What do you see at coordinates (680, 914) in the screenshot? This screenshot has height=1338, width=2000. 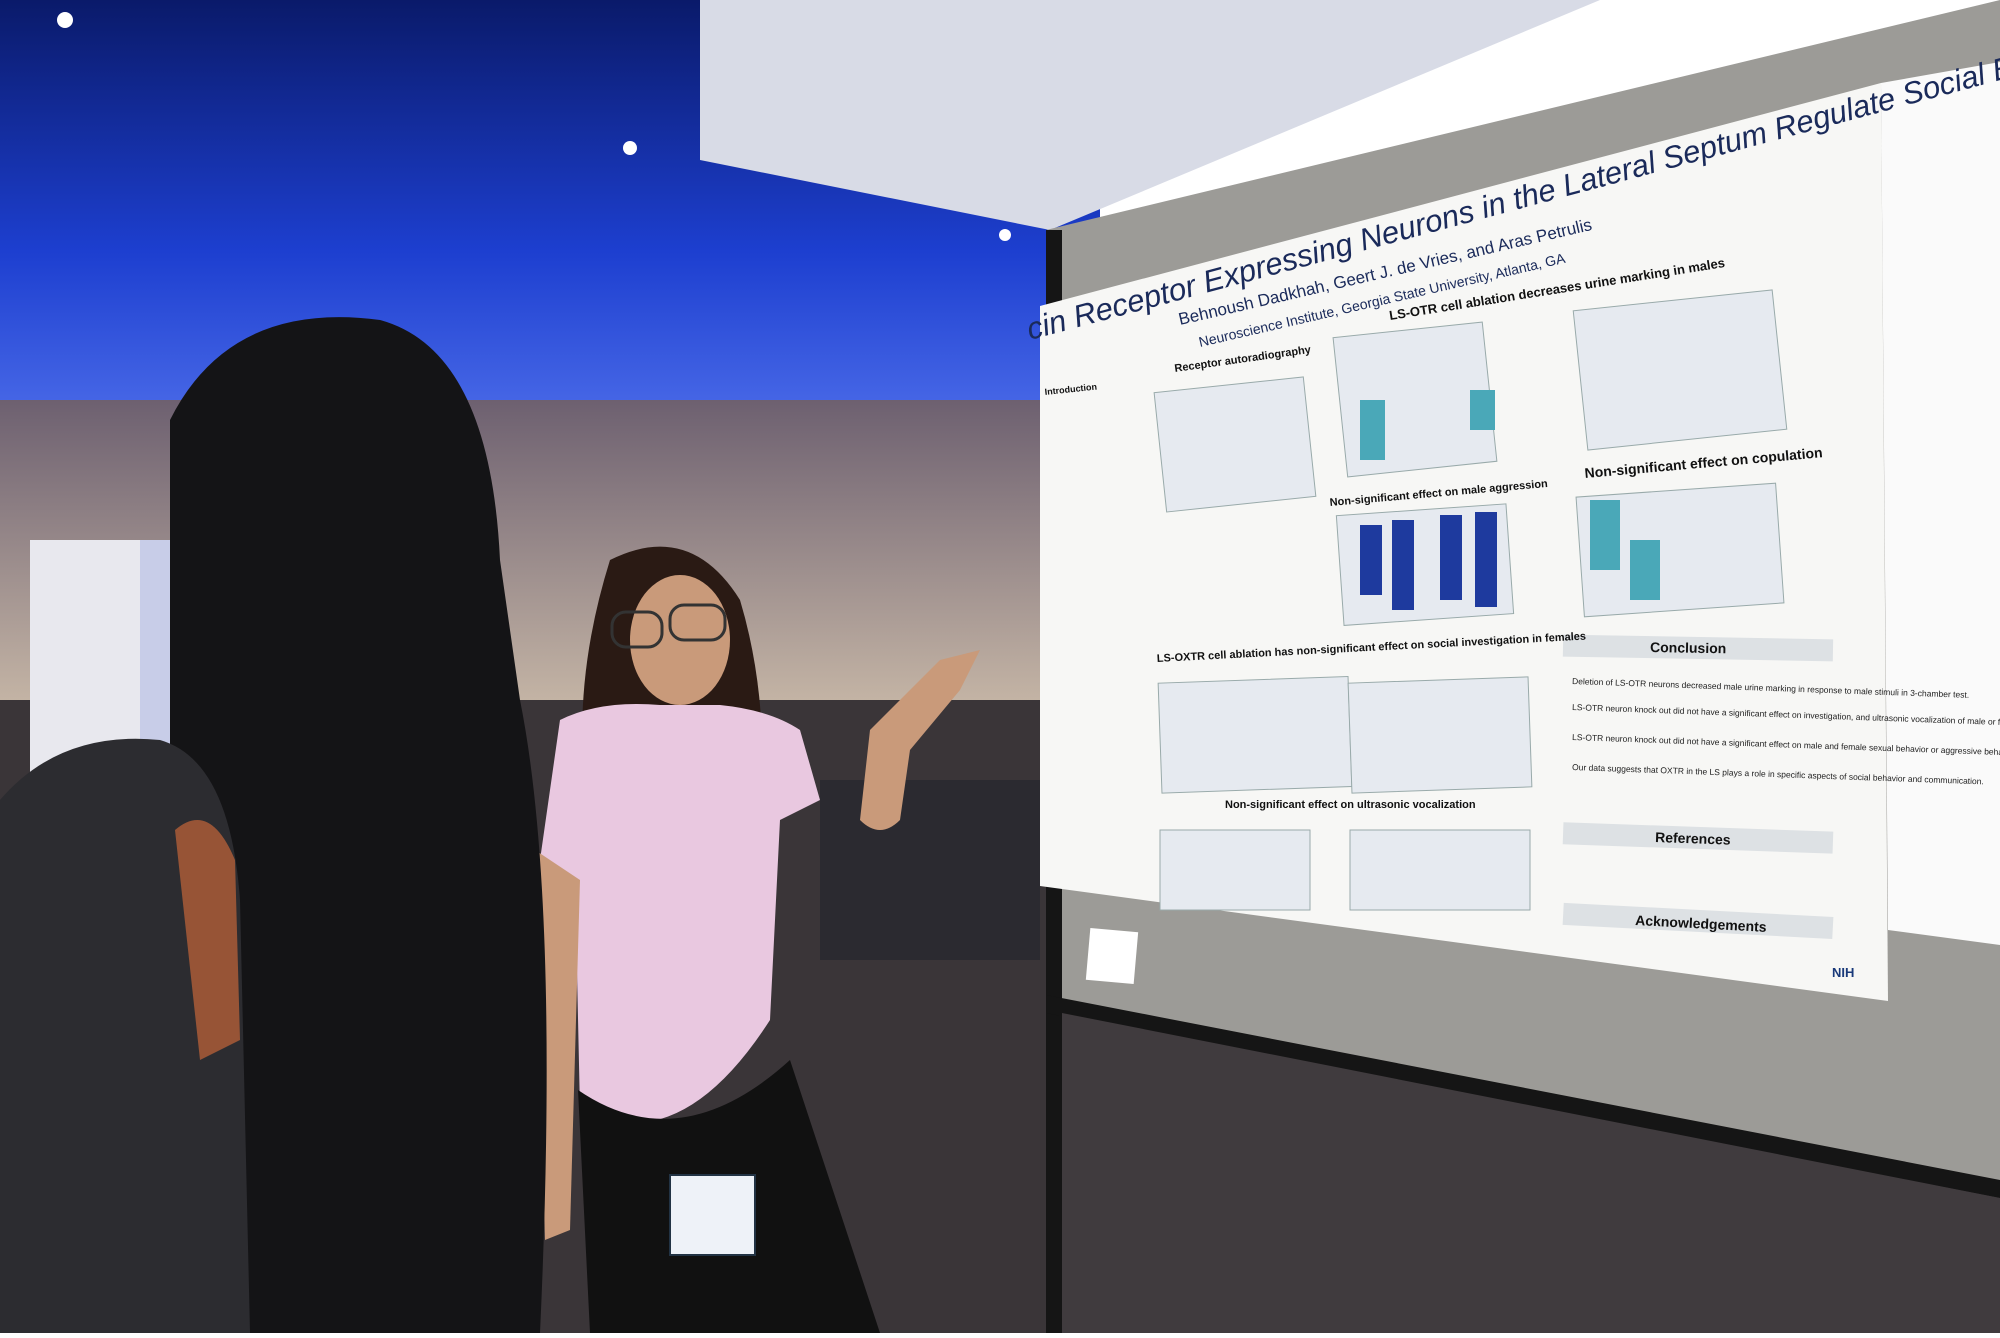 I see `shirt` at bounding box center [680, 914].